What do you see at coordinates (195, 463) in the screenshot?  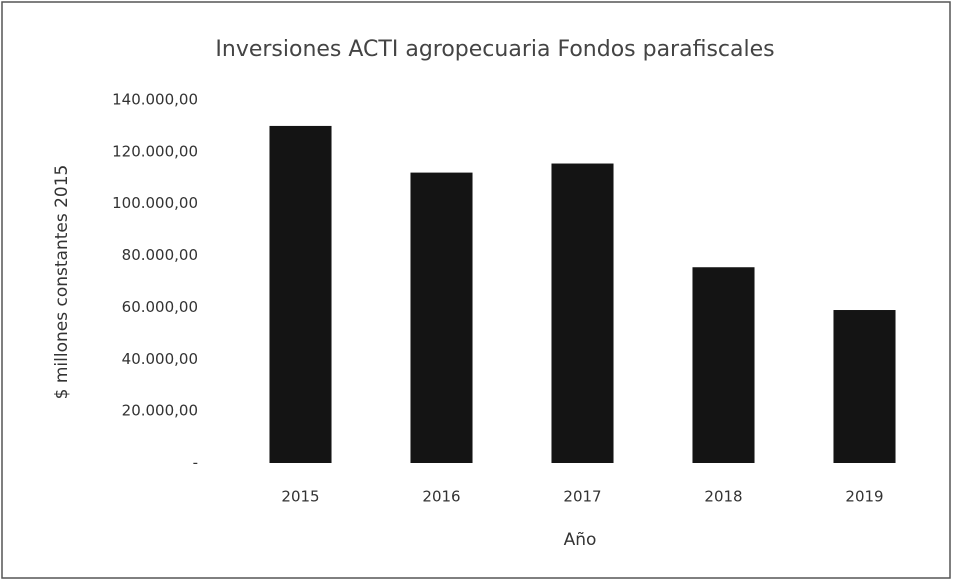 I see `y-tick-label: -` at bounding box center [195, 463].